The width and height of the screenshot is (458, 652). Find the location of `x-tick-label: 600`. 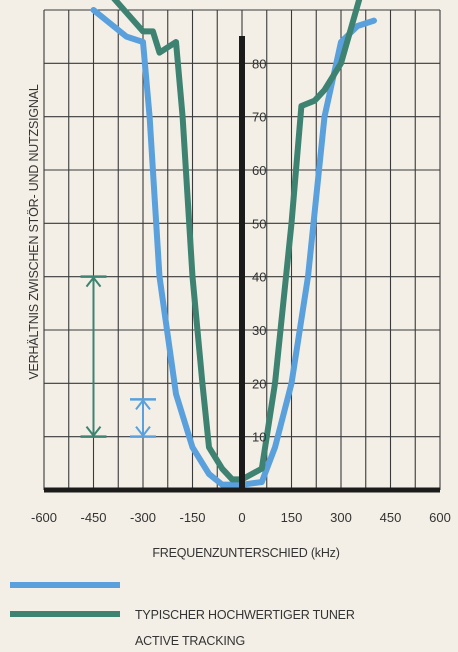

x-tick-label: 600 is located at coordinates (440, 517).